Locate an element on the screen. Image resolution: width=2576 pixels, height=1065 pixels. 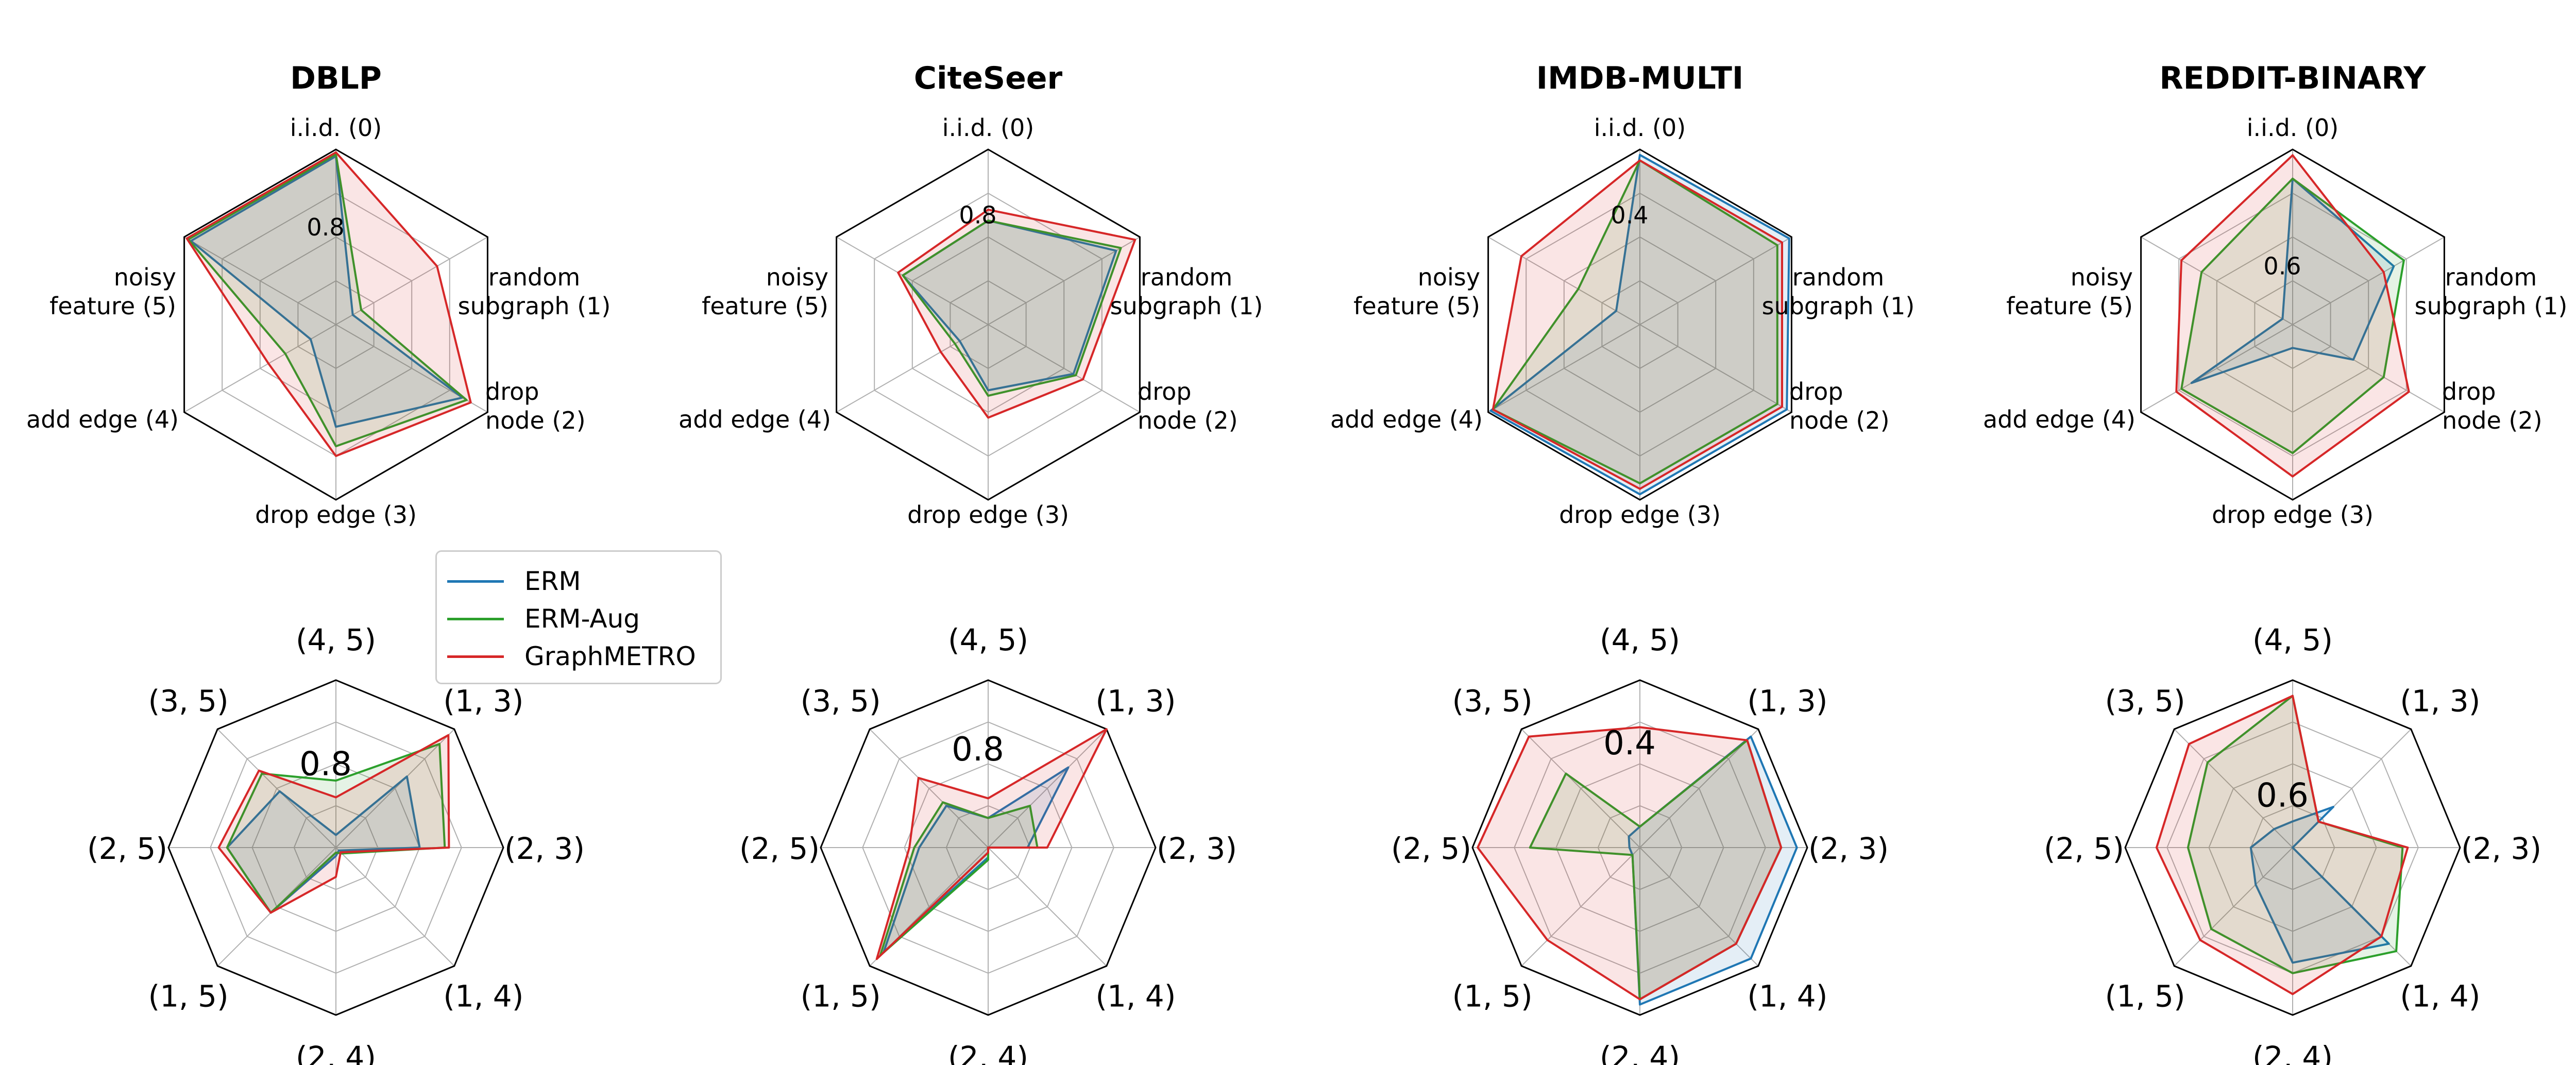
legend-item-graphmetro: GraphMETRO is located at coordinates (571, 656).